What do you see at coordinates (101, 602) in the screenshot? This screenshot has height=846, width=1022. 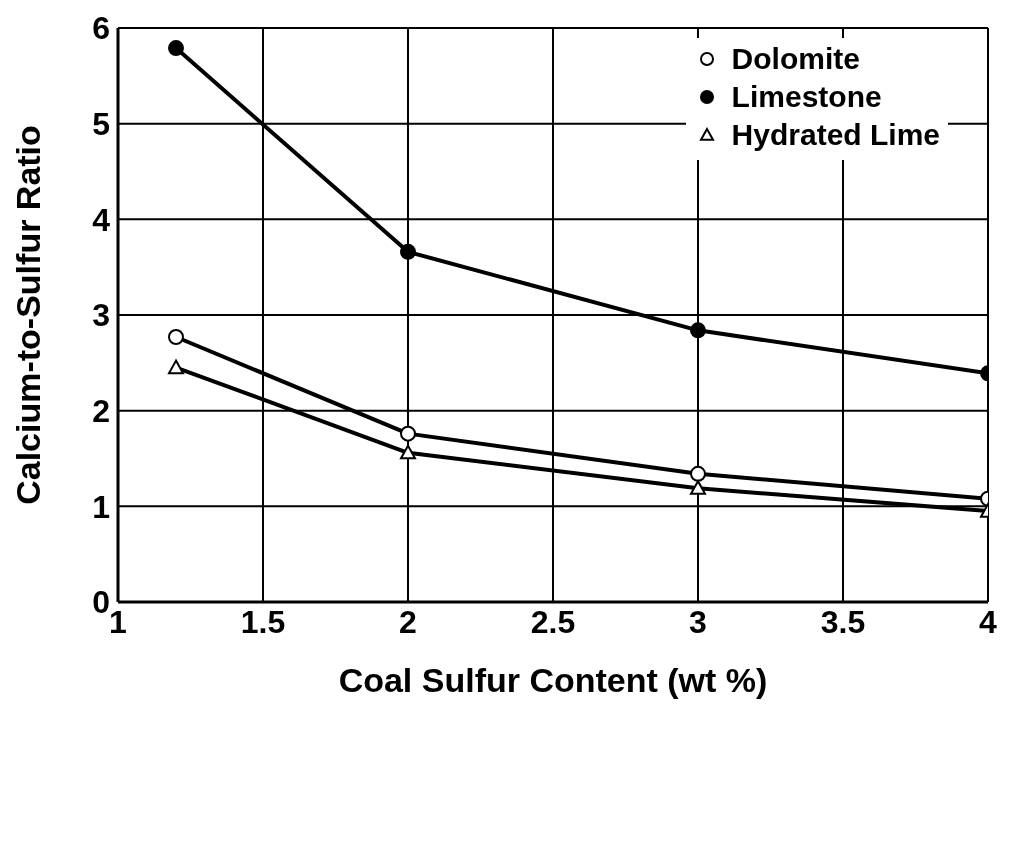 I see `y-tick-label: 0` at bounding box center [101, 602].